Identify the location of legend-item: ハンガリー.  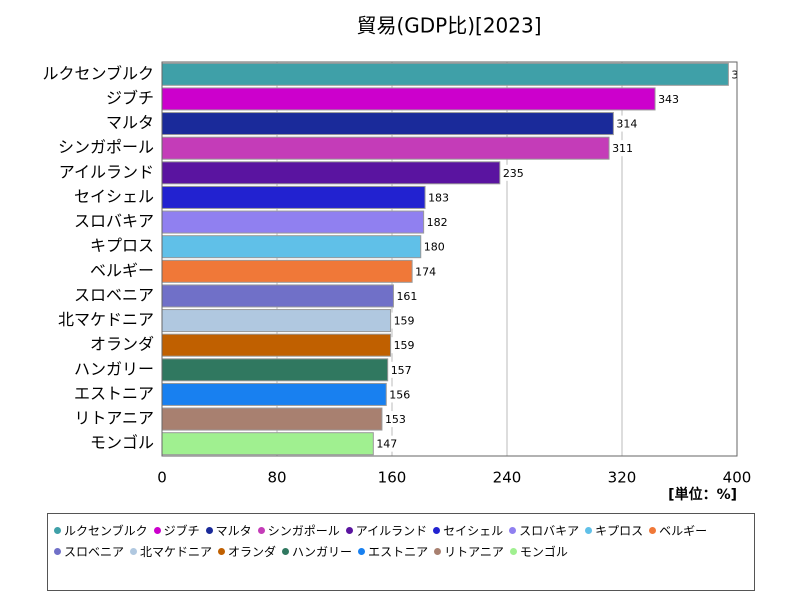
(317, 551).